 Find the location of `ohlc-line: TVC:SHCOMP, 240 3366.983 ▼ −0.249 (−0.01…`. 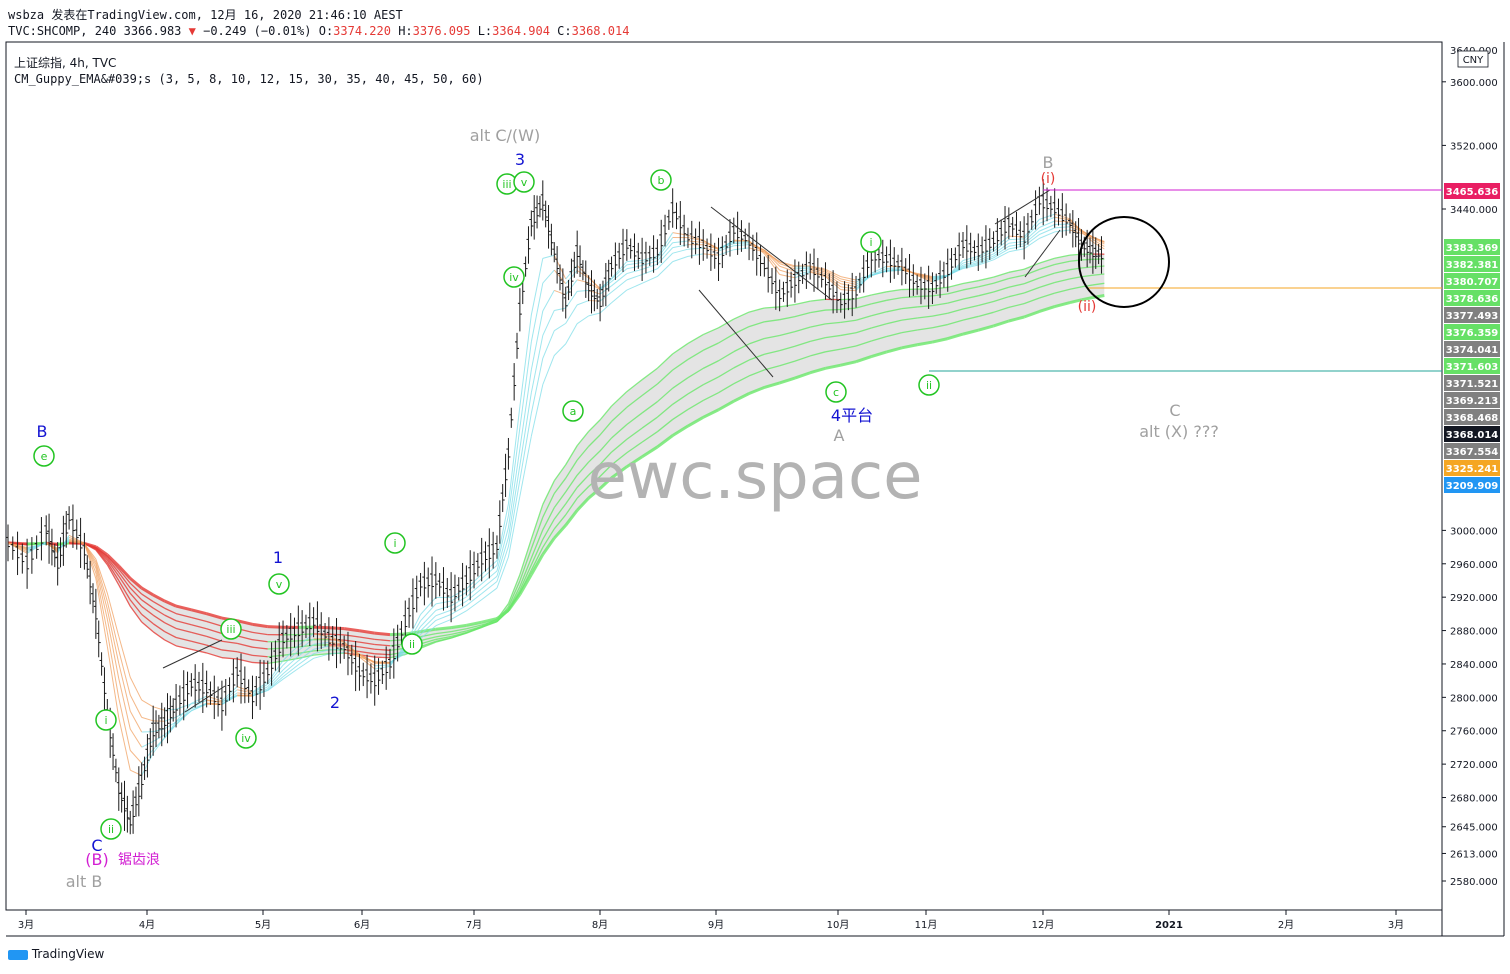

ohlc-line: TVC:SHCOMP, 240 3366.983 ▼ −0.249 (−0.01… is located at coordinates (318, 31).